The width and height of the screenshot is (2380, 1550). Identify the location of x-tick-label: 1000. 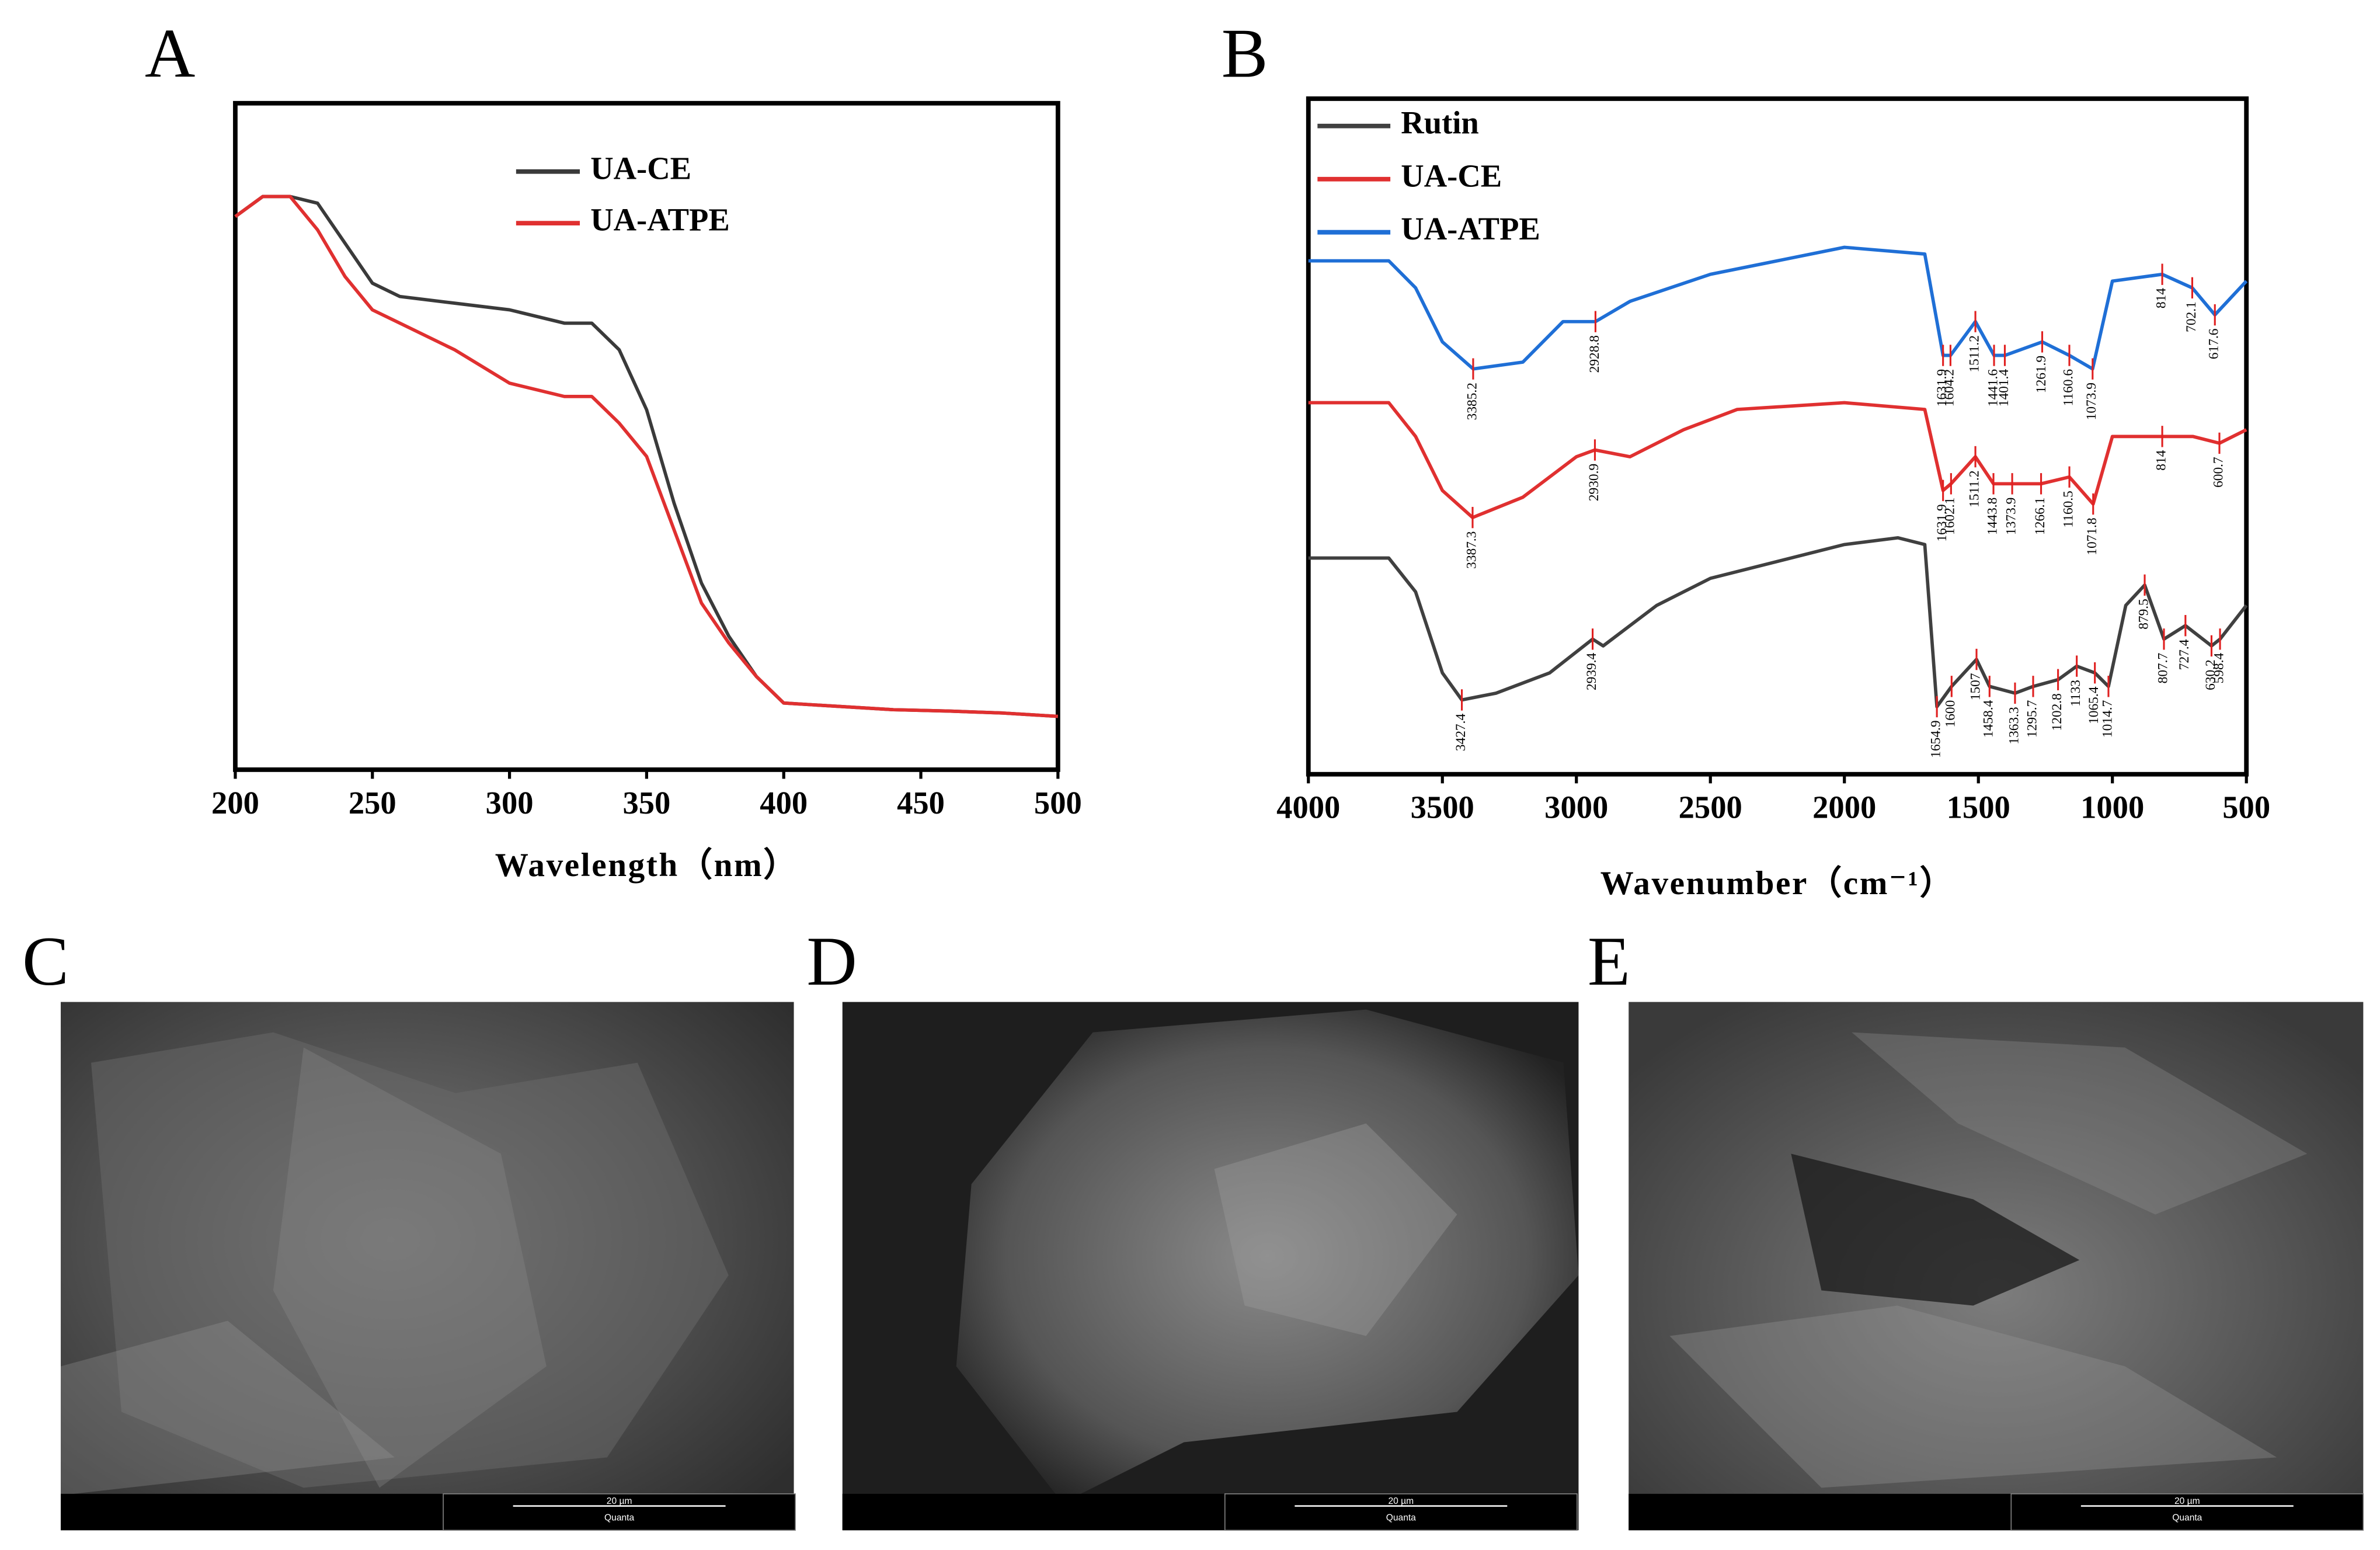
(2112, 807).